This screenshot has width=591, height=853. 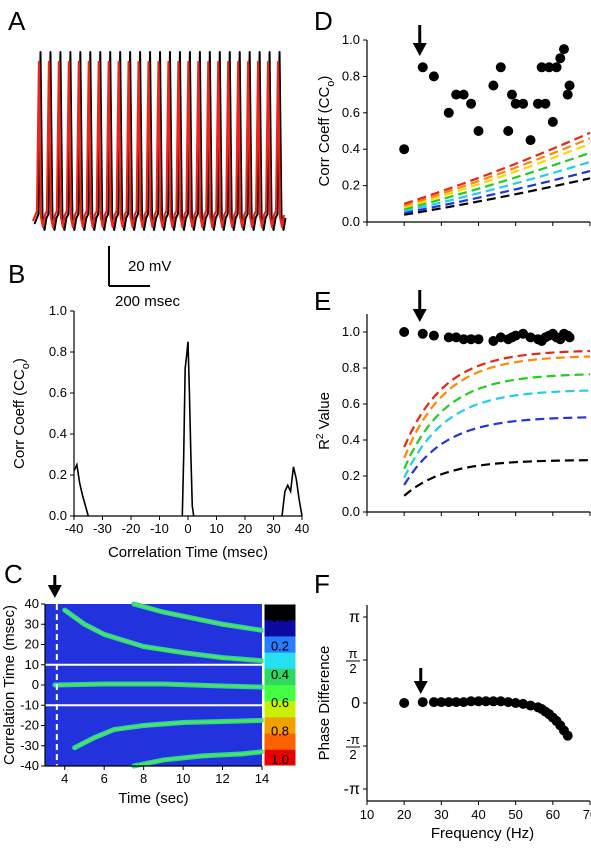 I want to click on x-tick-label: 70, so click(x=587, y=814).